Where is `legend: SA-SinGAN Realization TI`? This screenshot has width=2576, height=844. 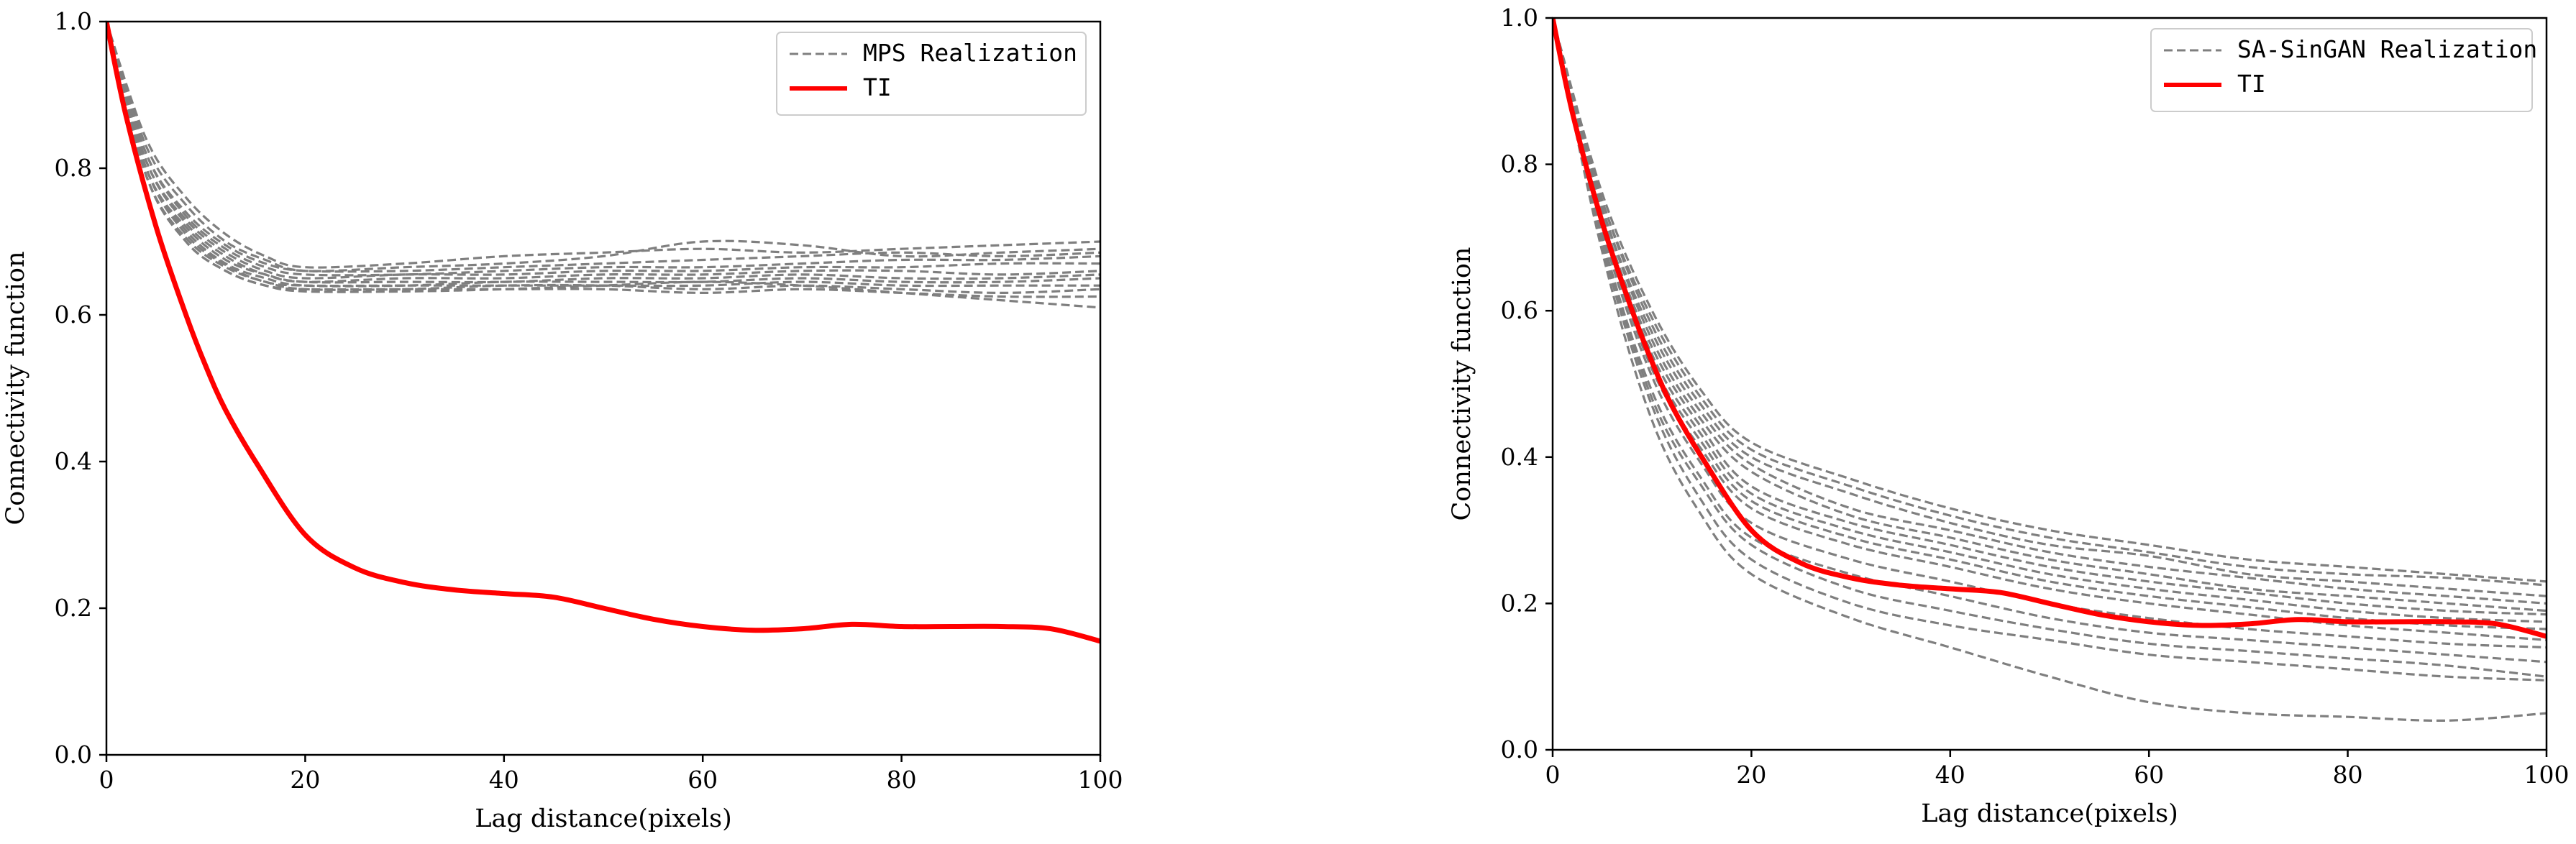
legend: SA-SinGAN Realization TI is located at coordinates (2343, 70).